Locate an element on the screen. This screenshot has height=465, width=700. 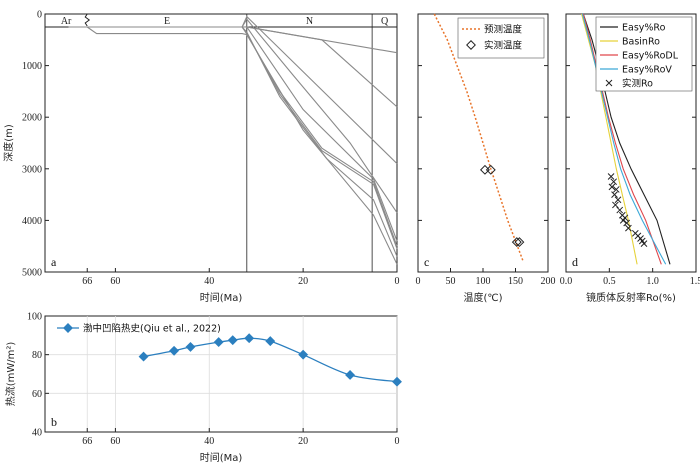
panel-a-xlabel: 时间(Ma) is located at coordinates (221, 297).